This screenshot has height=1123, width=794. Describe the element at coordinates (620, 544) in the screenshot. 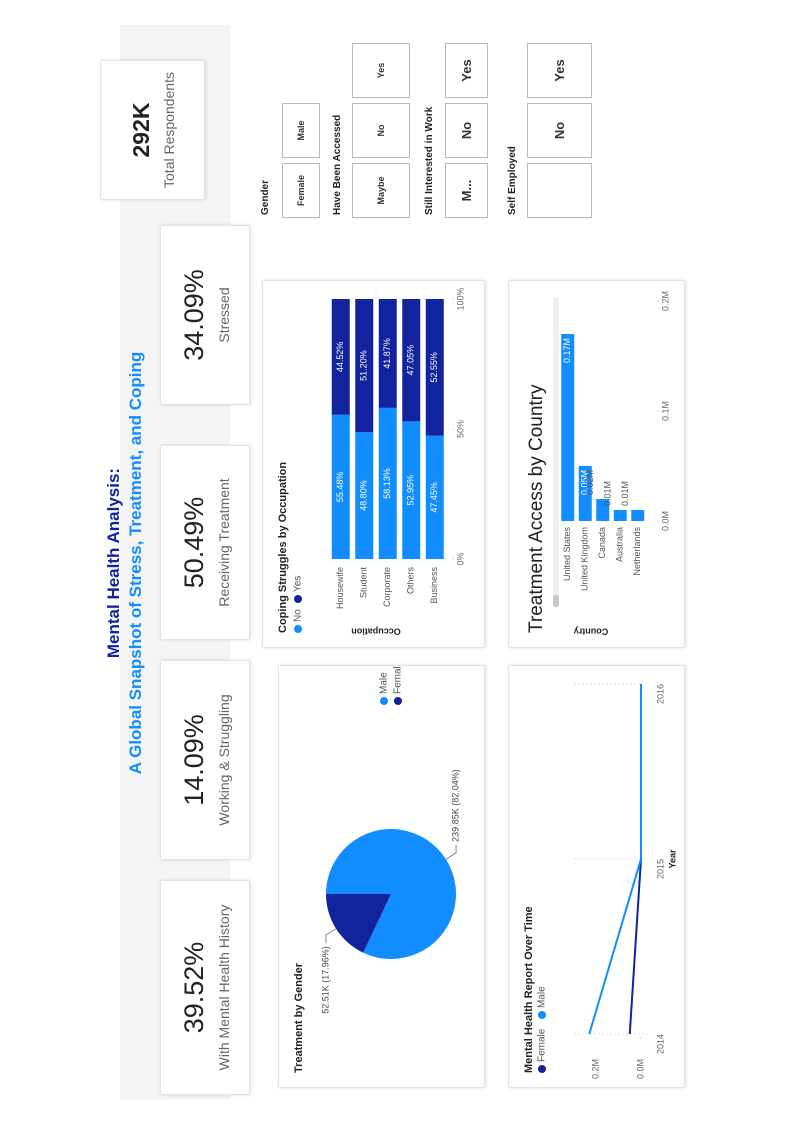

I see `y-tick-label: Australia` at that location.